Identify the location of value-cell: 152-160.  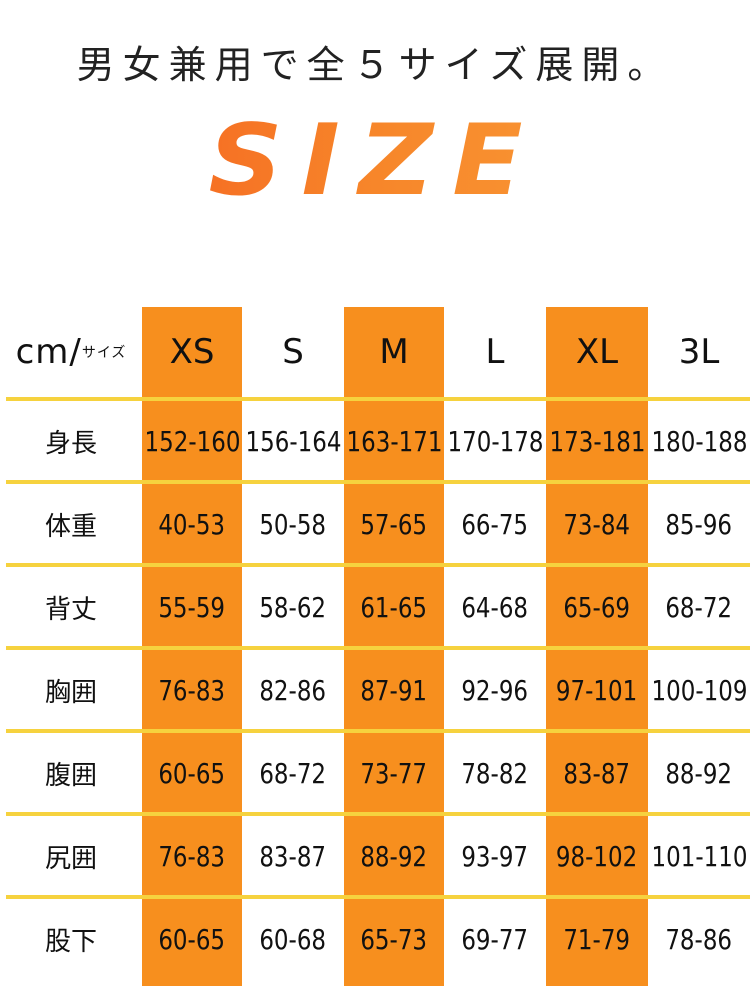
(192, 441).